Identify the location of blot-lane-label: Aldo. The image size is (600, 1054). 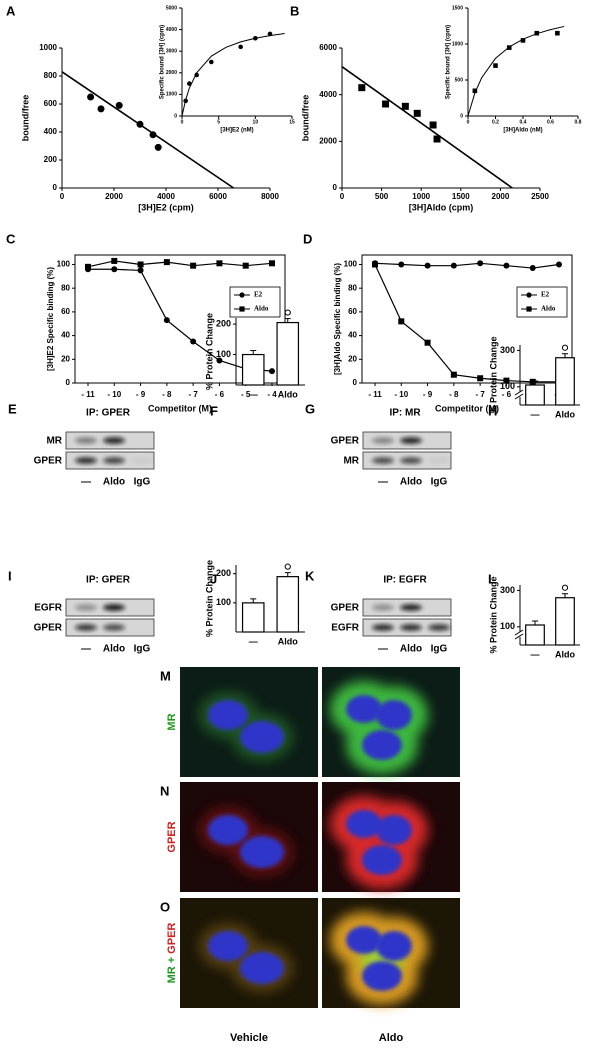
(114, 482).